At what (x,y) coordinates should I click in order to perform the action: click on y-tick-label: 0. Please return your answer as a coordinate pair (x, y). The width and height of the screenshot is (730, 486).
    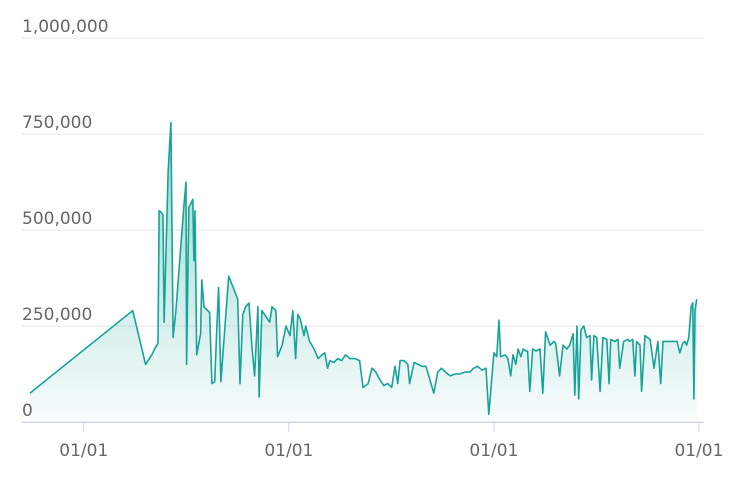
    Looking at the image, I should click on (27, 411).